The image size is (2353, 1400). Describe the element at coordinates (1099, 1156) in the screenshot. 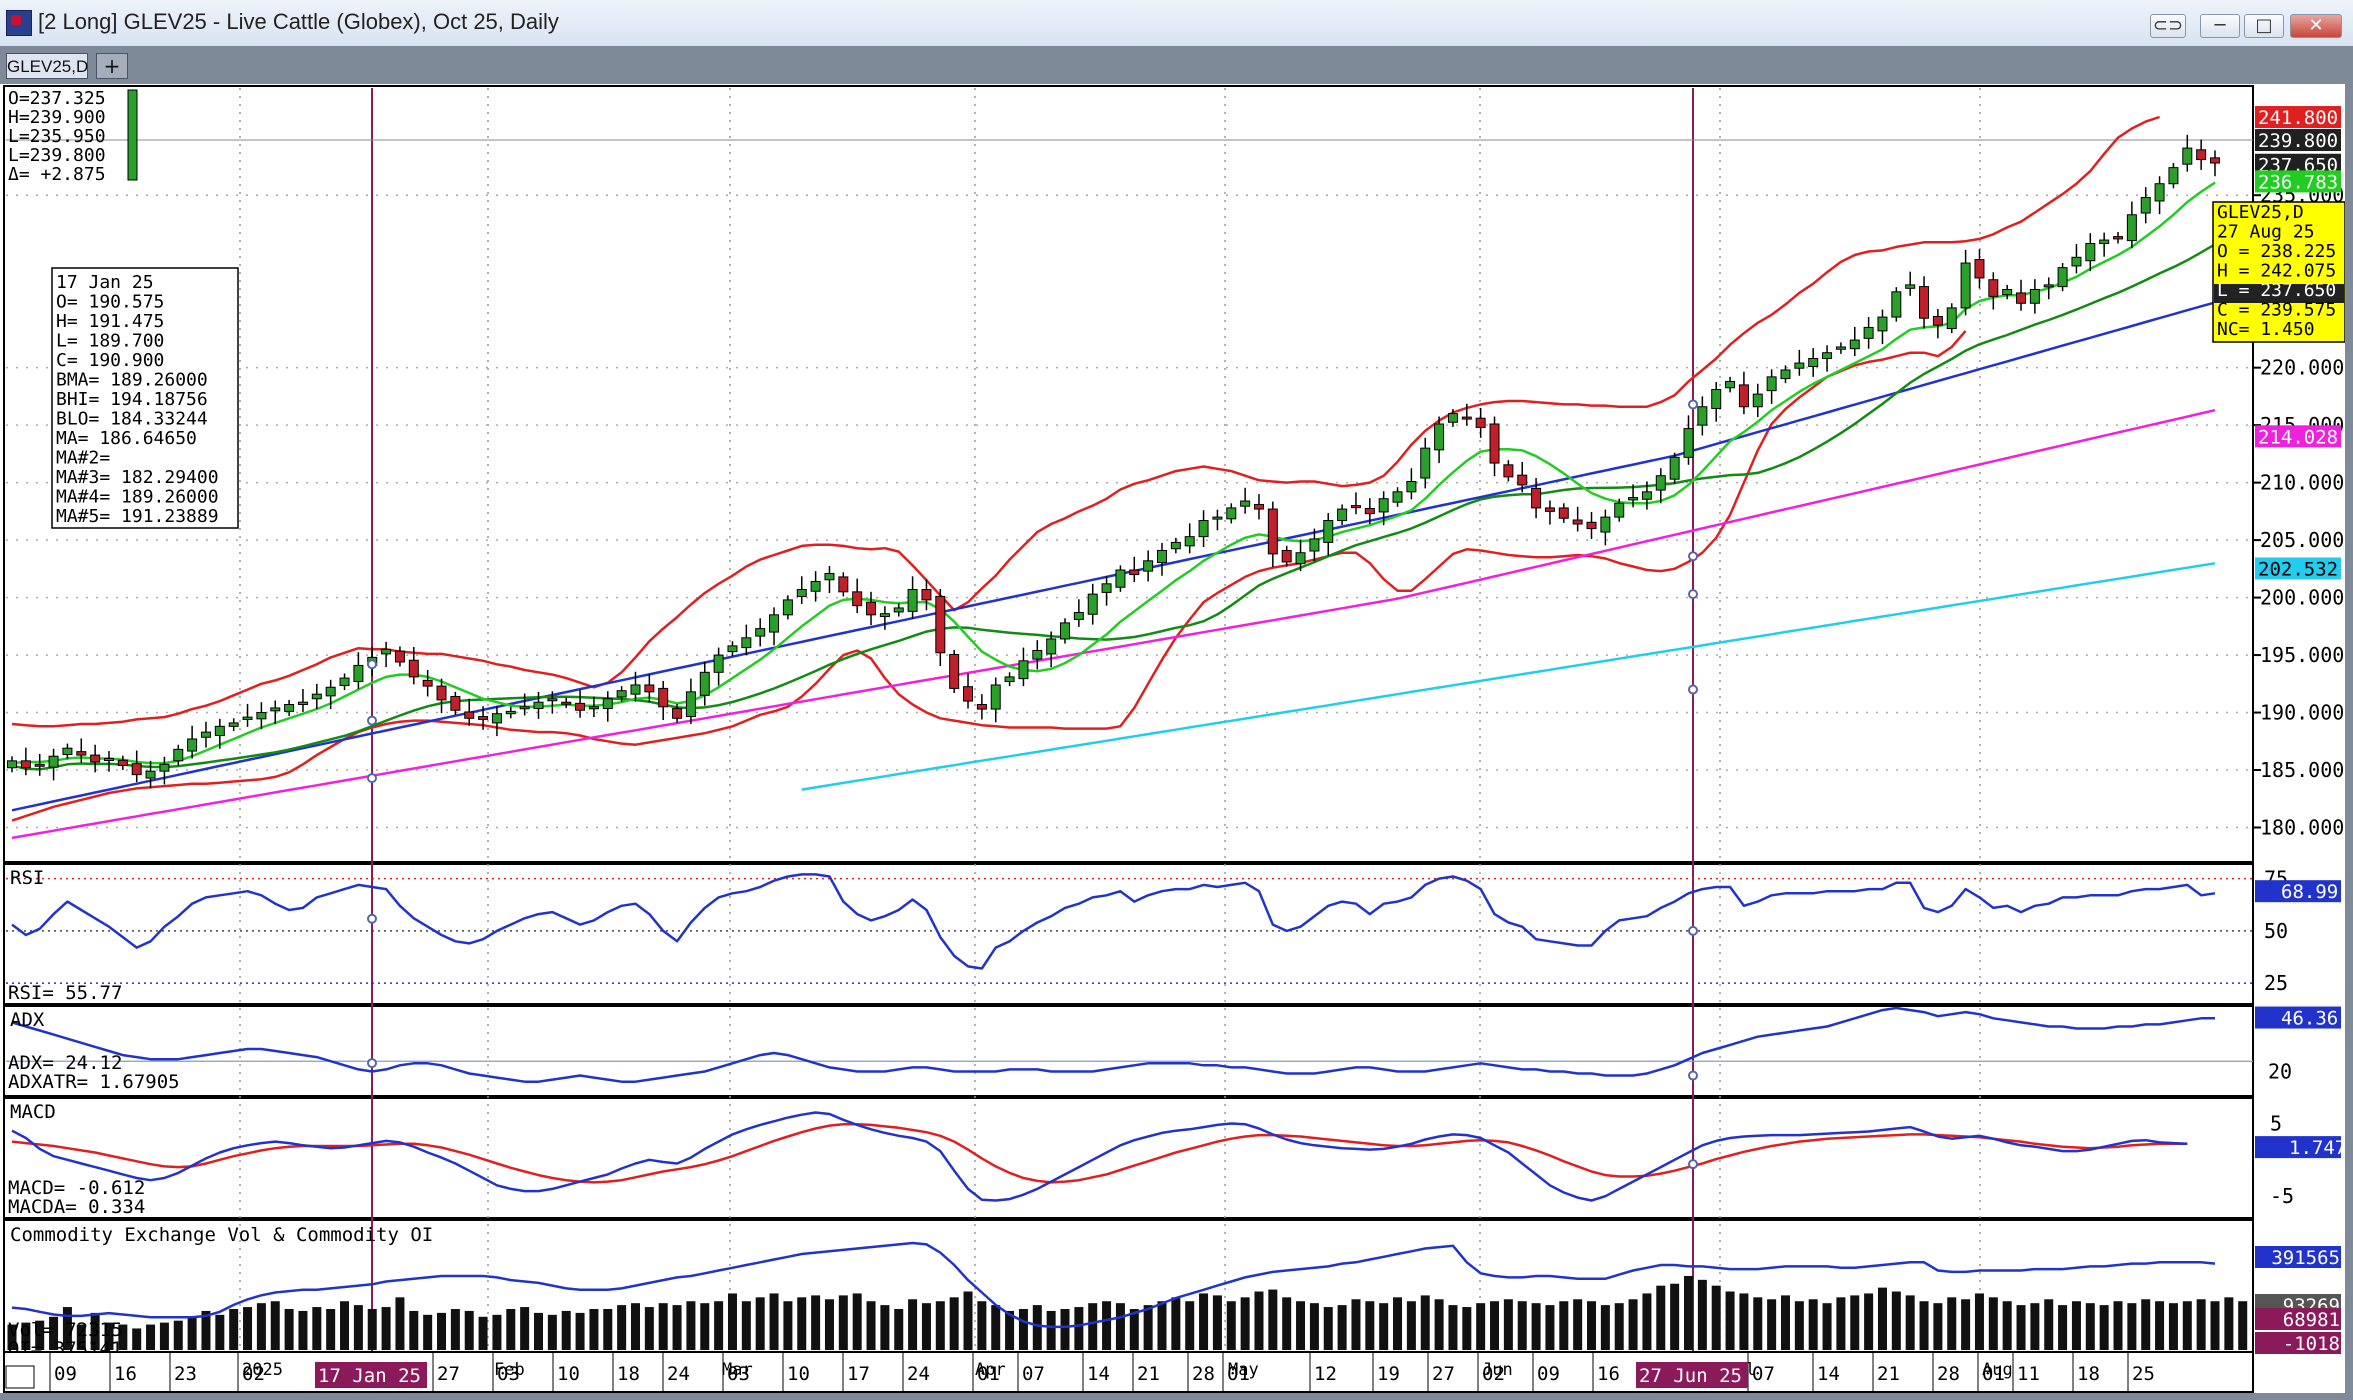

I see `macd-line` at that location.